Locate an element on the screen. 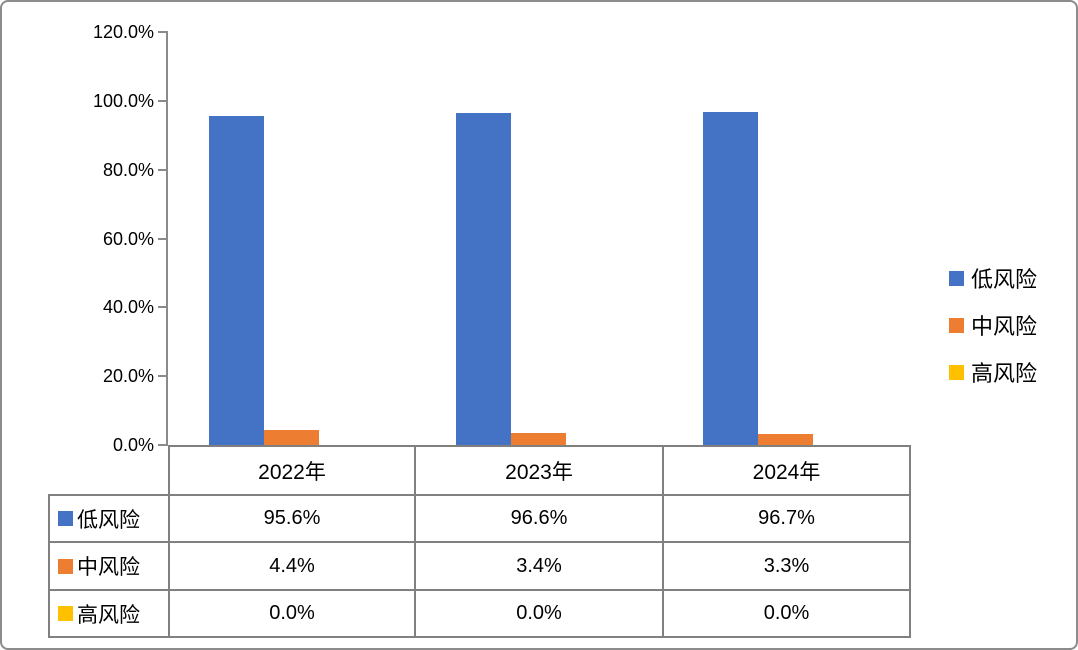  legend-item-low-risk: 低风险 is located at coordinates (993, 278).